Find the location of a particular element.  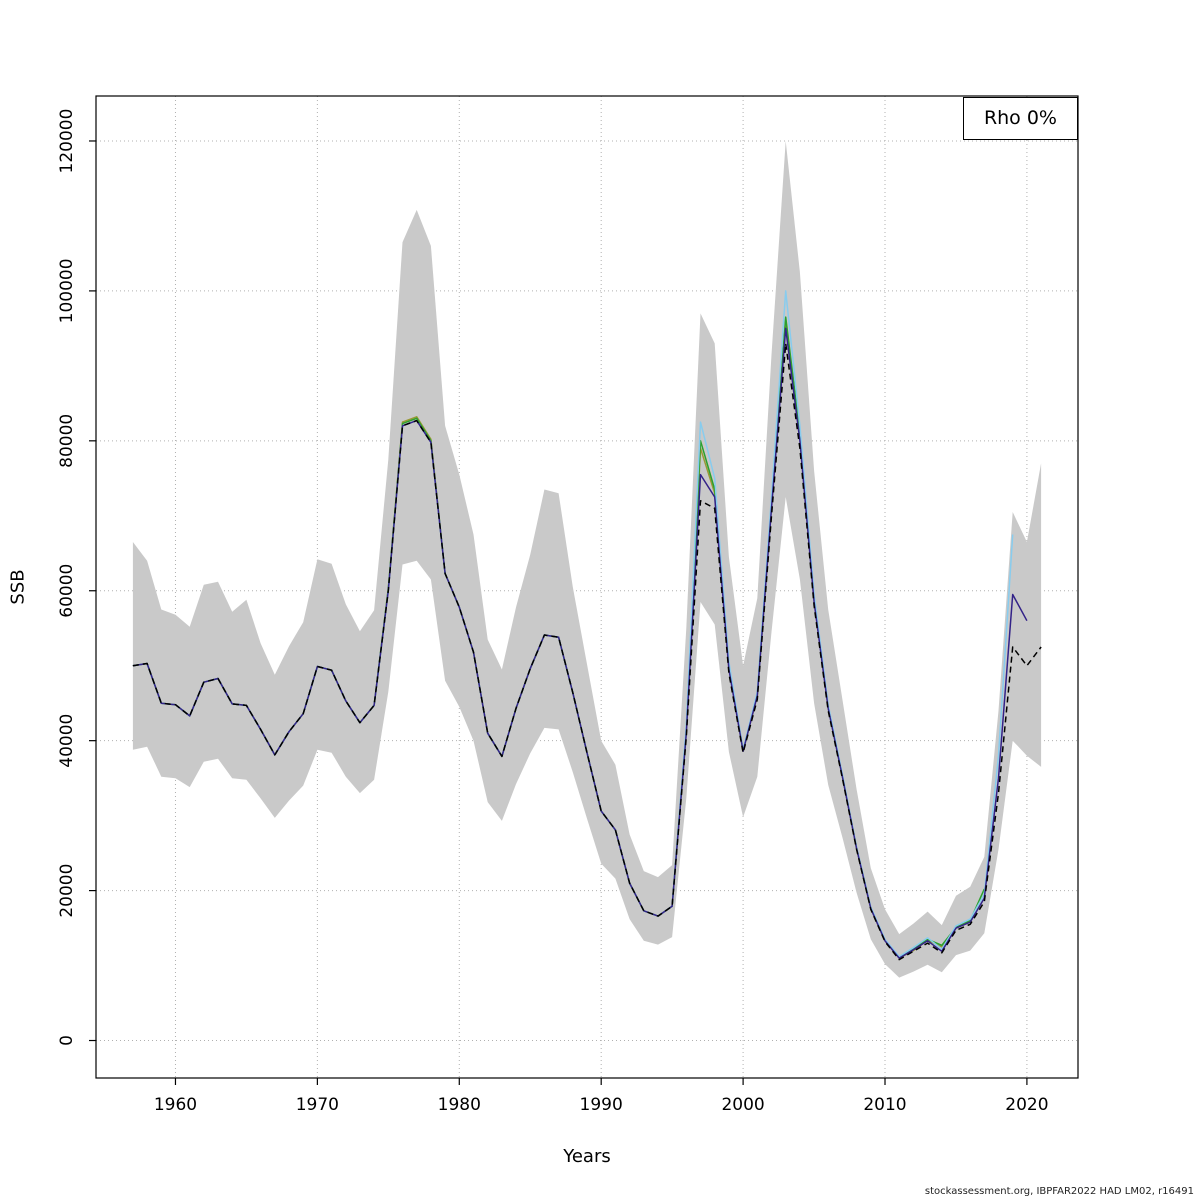

x-tick-label: 1990 is located at coordinates (601, 1105).